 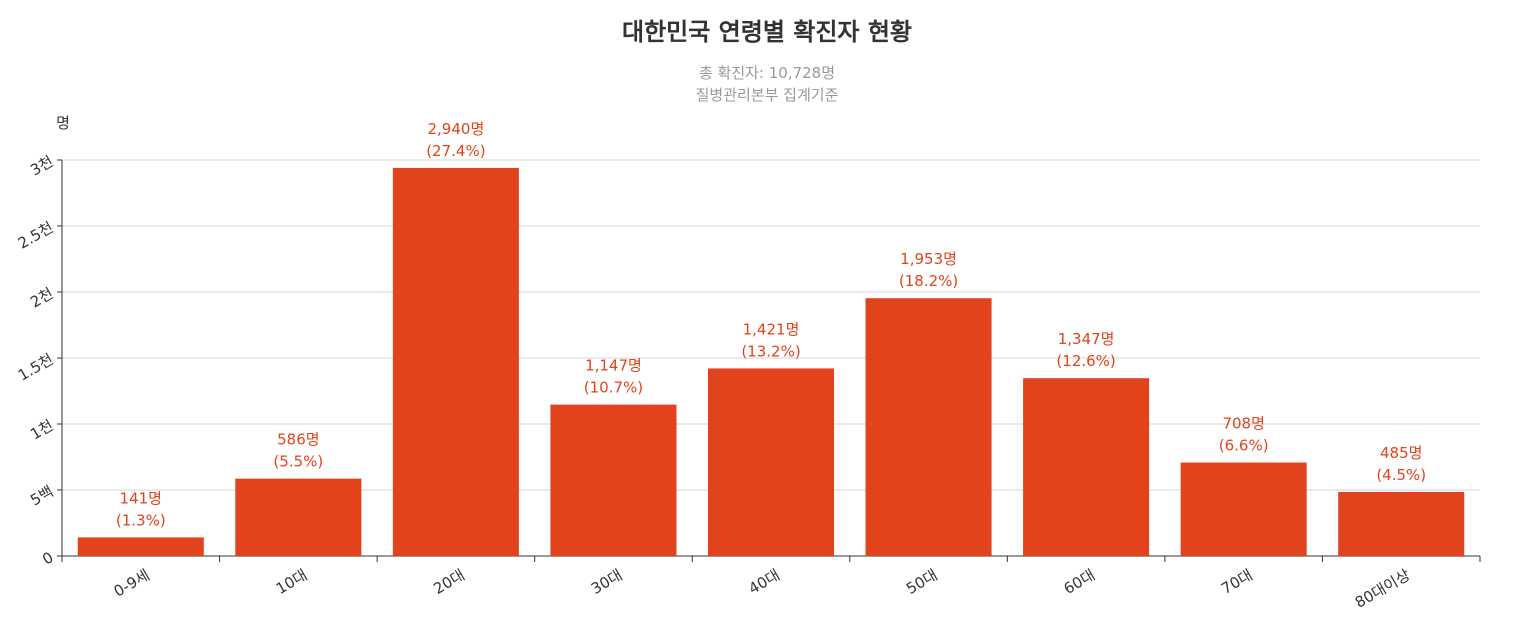 What do you see at coordinates (928, 259) in the screenshot?
I see `value-label: 1,953명` at bounding box center [928, 259].